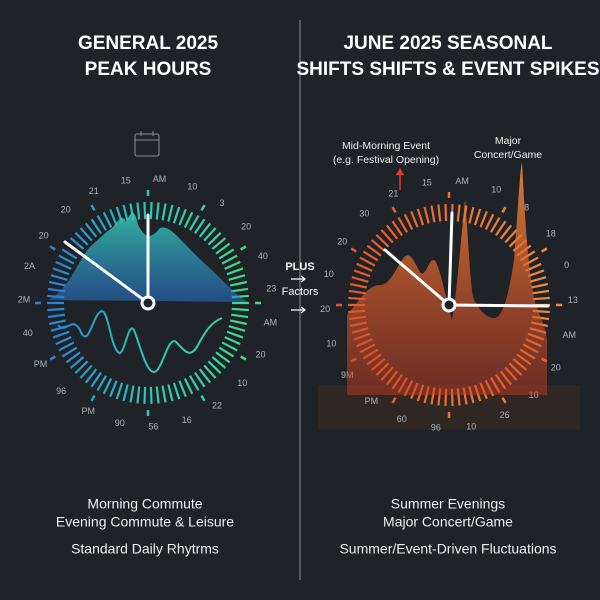 The image size is (600, 600). What do you see at coordinates (106, 259) in the screenshot?
I see `left-hands` at bounding box center [106, 259].